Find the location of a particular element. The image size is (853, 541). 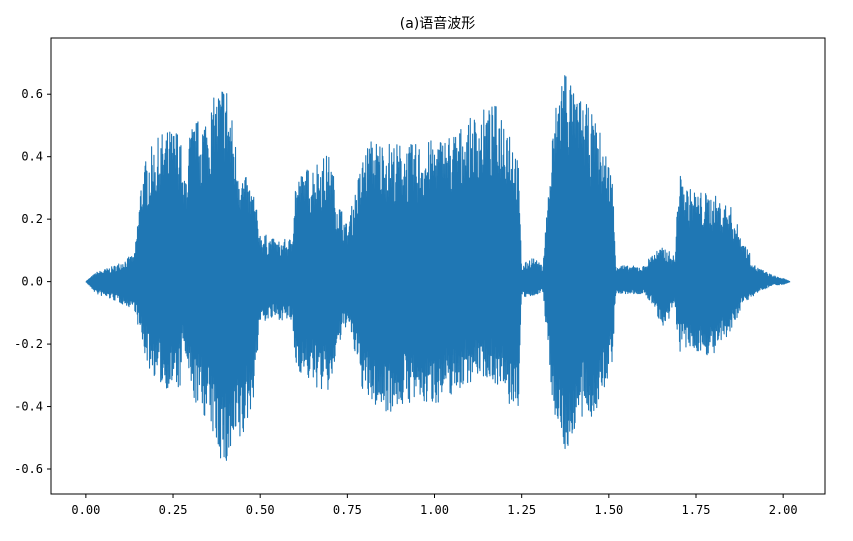

y-tick-label: 0.4 is located at coordinates (32, 157).